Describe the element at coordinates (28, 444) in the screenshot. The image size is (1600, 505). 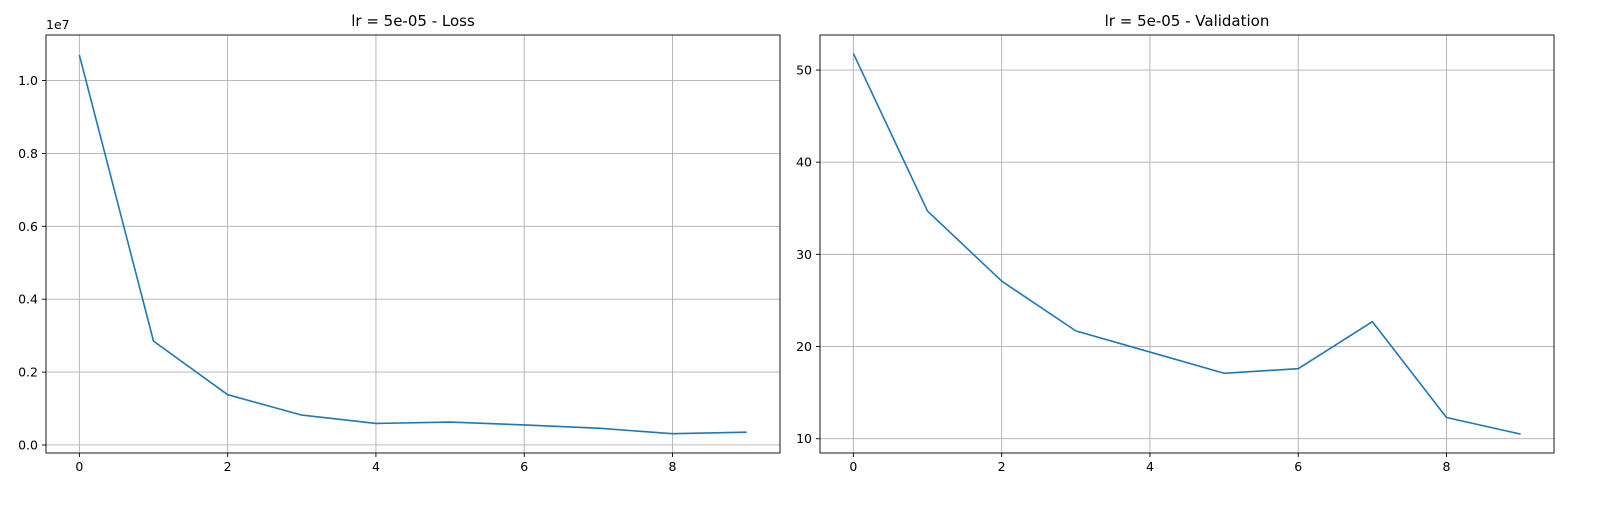
I see `y-tick-label: 0.0` at that location.